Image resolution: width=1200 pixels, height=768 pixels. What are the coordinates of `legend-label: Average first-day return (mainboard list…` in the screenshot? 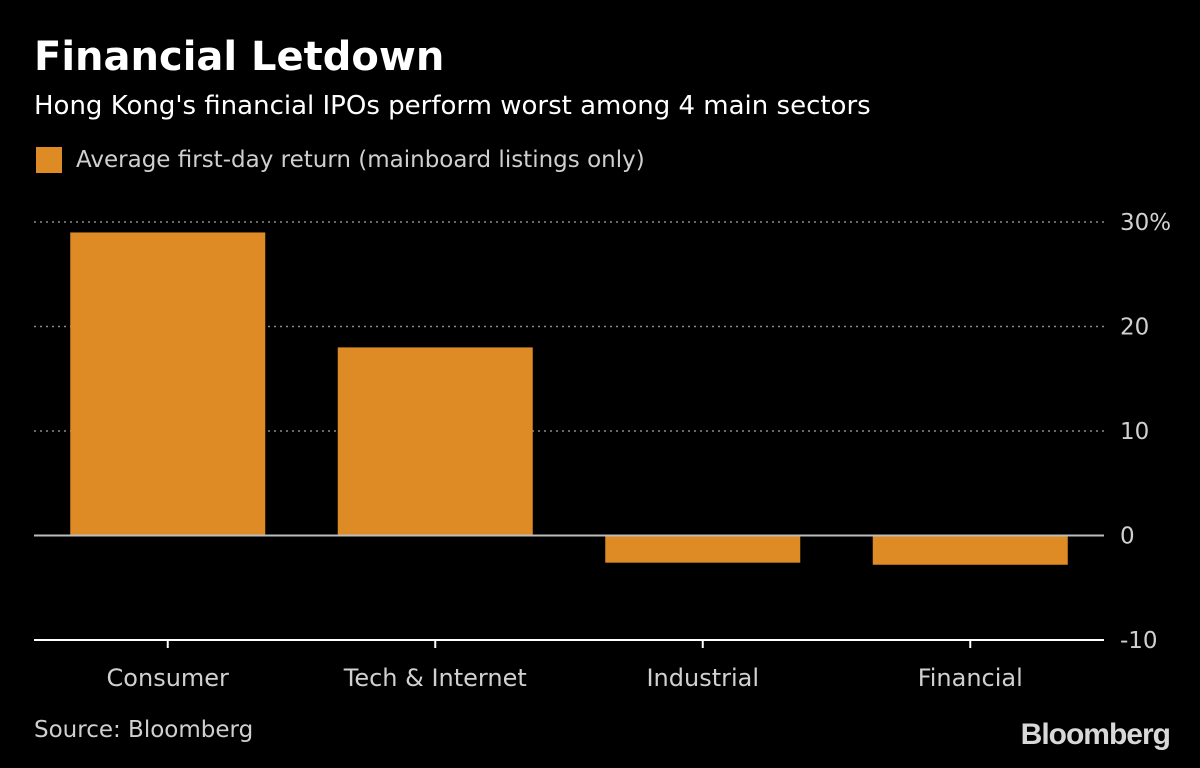 It's located at (360, 160).